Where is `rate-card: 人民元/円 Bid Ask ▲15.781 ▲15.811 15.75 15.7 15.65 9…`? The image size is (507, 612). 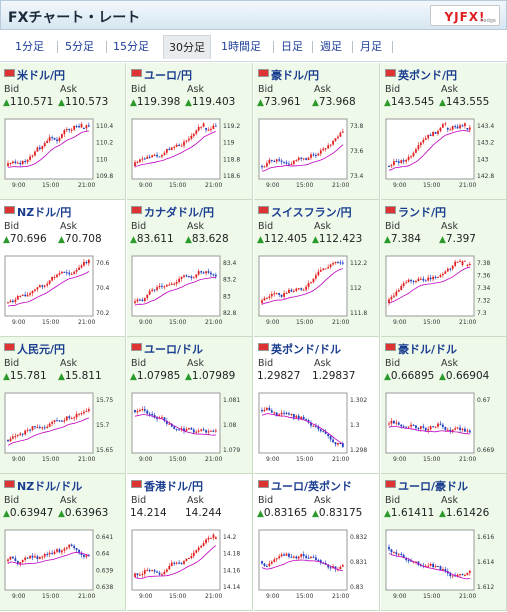
rate-card: 人民元/円 Bid Ask ▲15.781 ▲15.811 15.75 15.7 15.65 9… is located at coordinates (63, 405).